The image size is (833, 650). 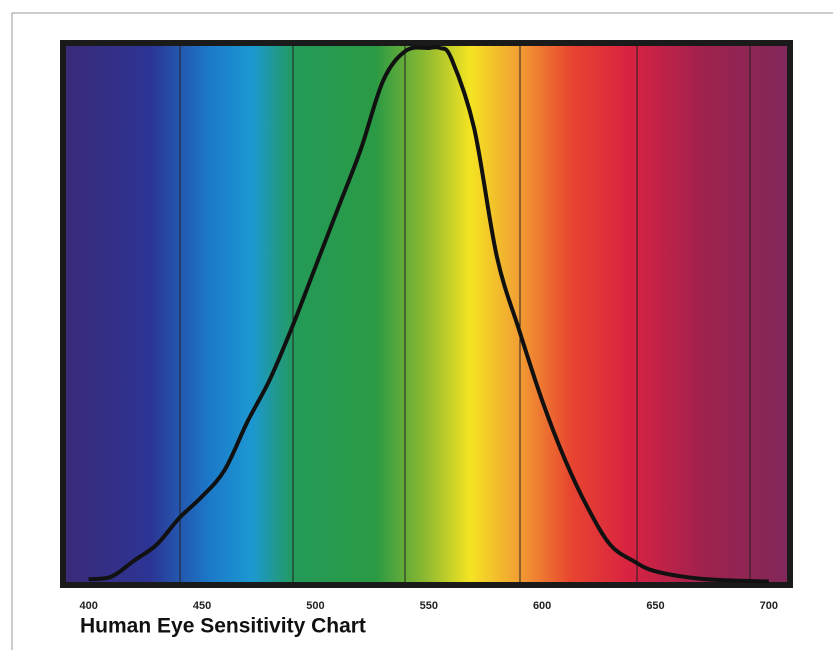 What do you see at coordinates (655, 606) in the screenshot?
I see `x-tick-label: 650` at bounding box center [655, 606].